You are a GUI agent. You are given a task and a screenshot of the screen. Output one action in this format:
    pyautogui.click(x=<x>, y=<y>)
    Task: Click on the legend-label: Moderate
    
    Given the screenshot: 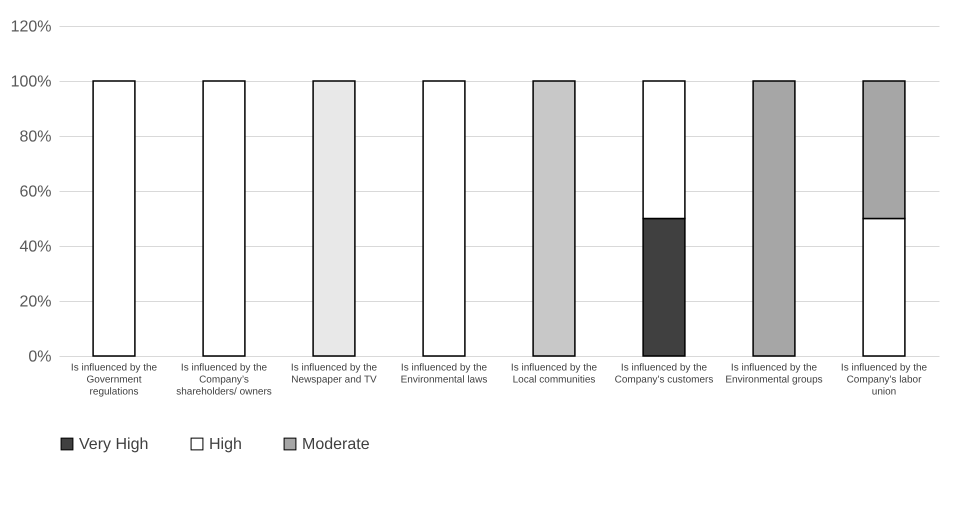 What is the action you would take?
    pyautogui.click(x=336, y=444)
    